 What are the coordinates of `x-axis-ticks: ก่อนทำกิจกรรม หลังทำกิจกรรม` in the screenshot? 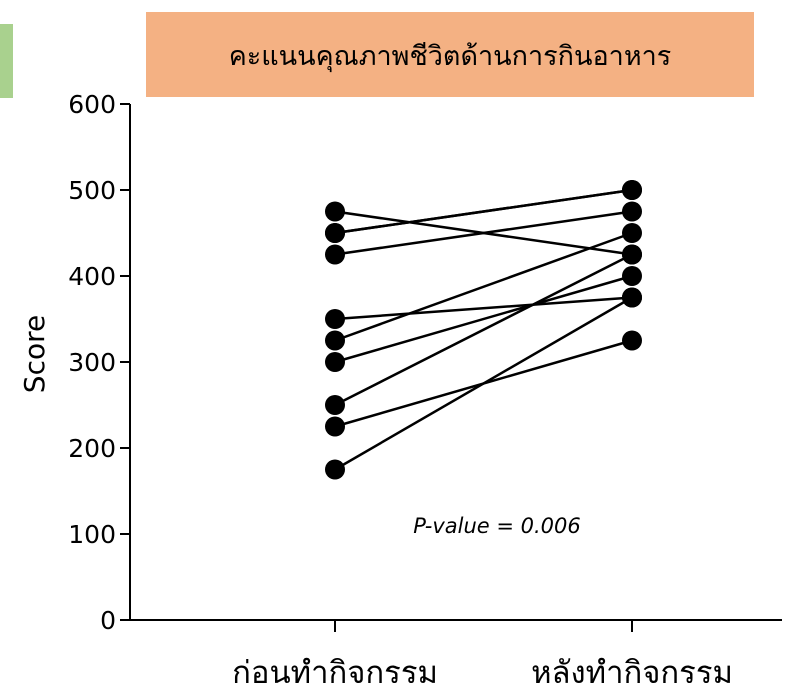 It's located at (482, 655).